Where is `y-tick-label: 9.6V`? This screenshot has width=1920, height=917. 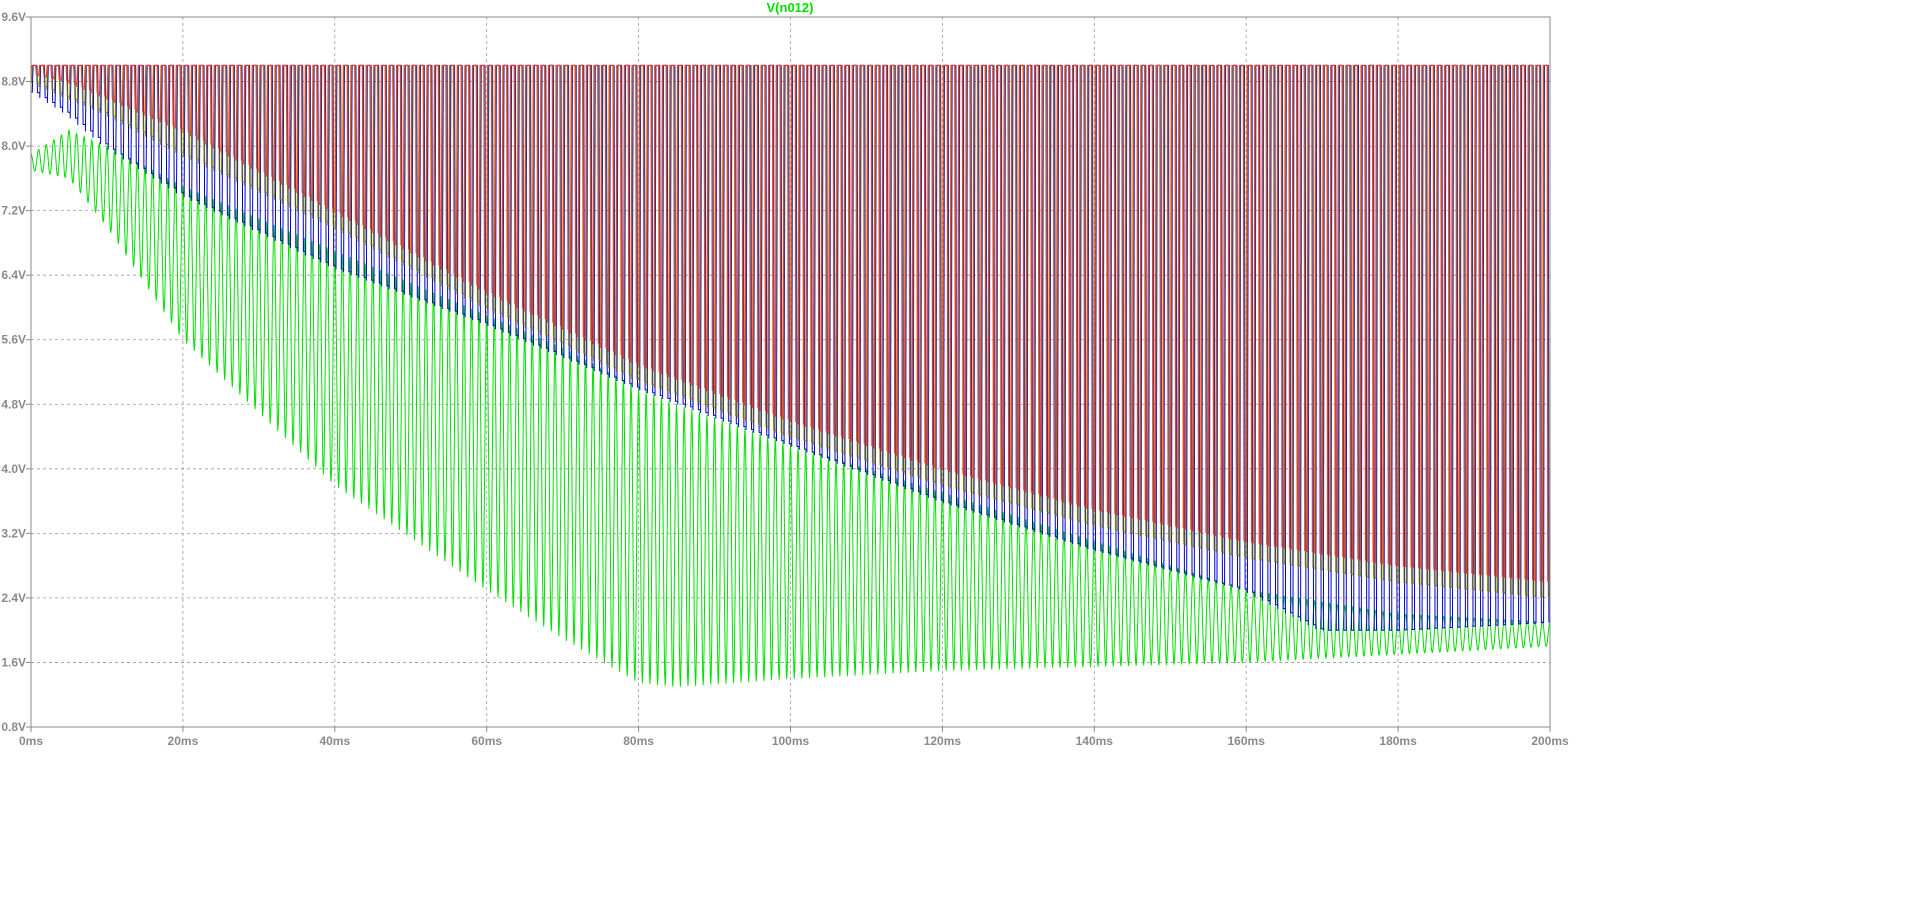
y-tick-label: 9.6V is located at coordinates (13, 17).